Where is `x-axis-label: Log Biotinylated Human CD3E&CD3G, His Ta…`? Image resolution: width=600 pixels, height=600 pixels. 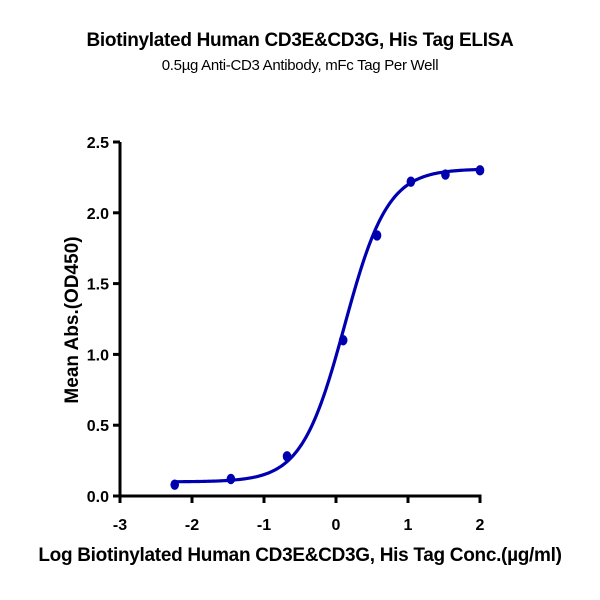
x-axis-label: Log Biotinylated Human CD3E&CD3G, His Ta… is located at coordinates (300, 555).